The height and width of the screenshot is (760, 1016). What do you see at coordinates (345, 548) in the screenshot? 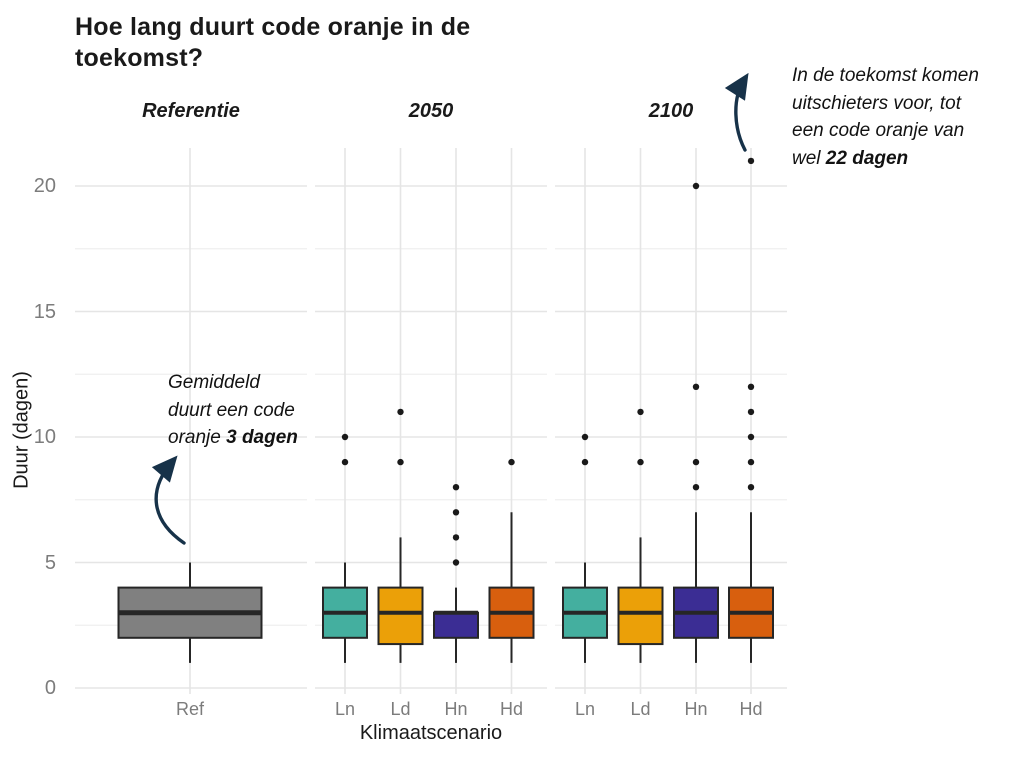
I see `boxplot-2050-Ln` at bounding box center [345, 548].